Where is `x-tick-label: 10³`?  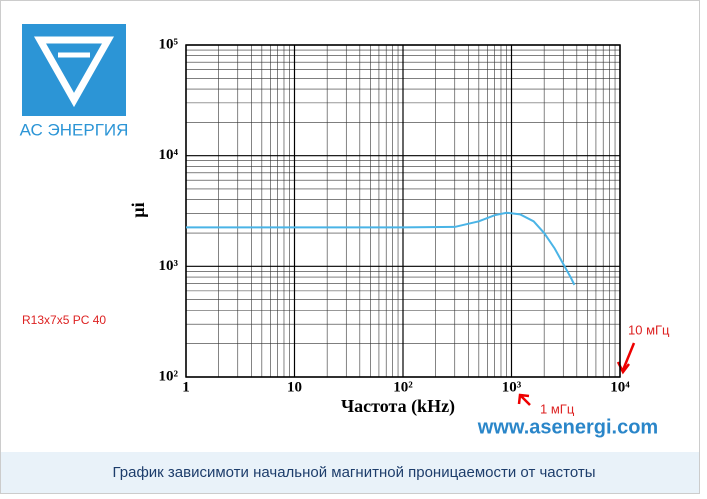 x-tick-label: 10³ is located at coordinates (512, 387).